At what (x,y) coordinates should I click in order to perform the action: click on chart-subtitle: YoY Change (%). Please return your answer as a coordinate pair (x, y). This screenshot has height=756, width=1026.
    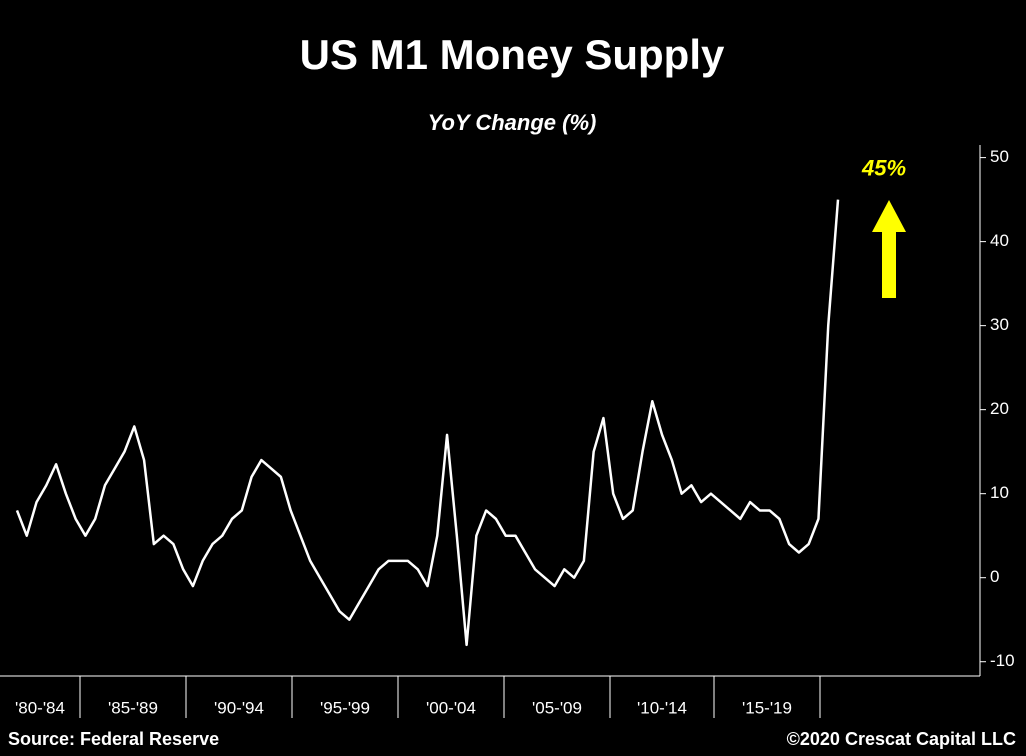
    Looking at the image, I should click on (512, 122).